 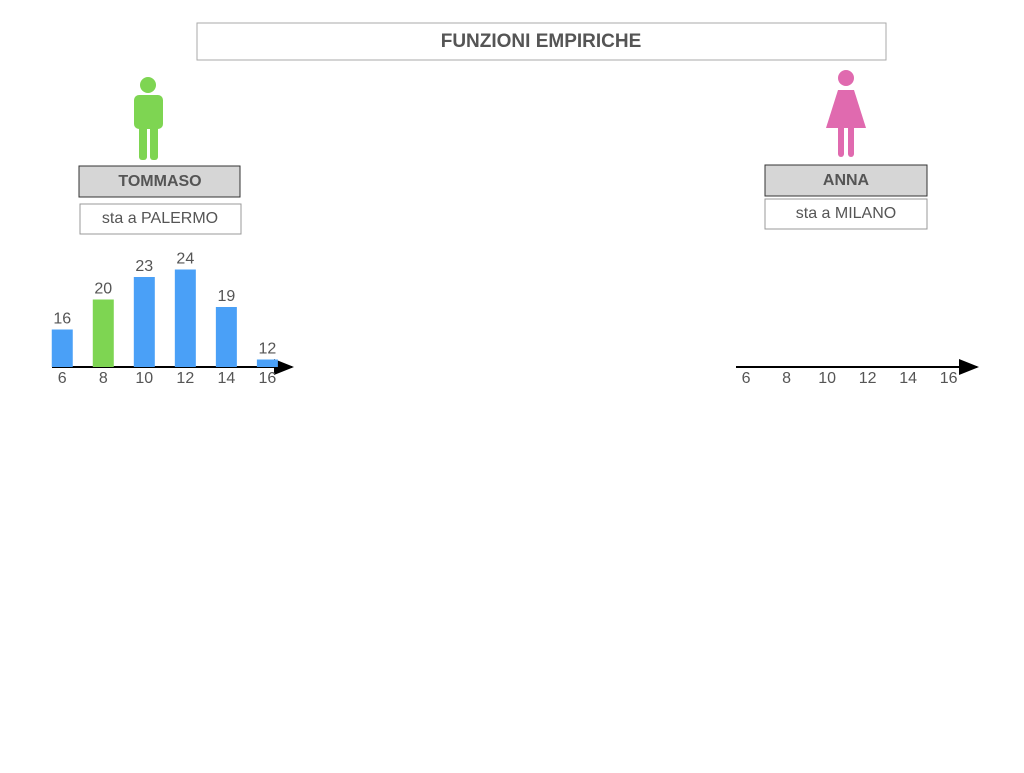 I want to click on person-city: sta a MILANO, so click(x=846, y=213).